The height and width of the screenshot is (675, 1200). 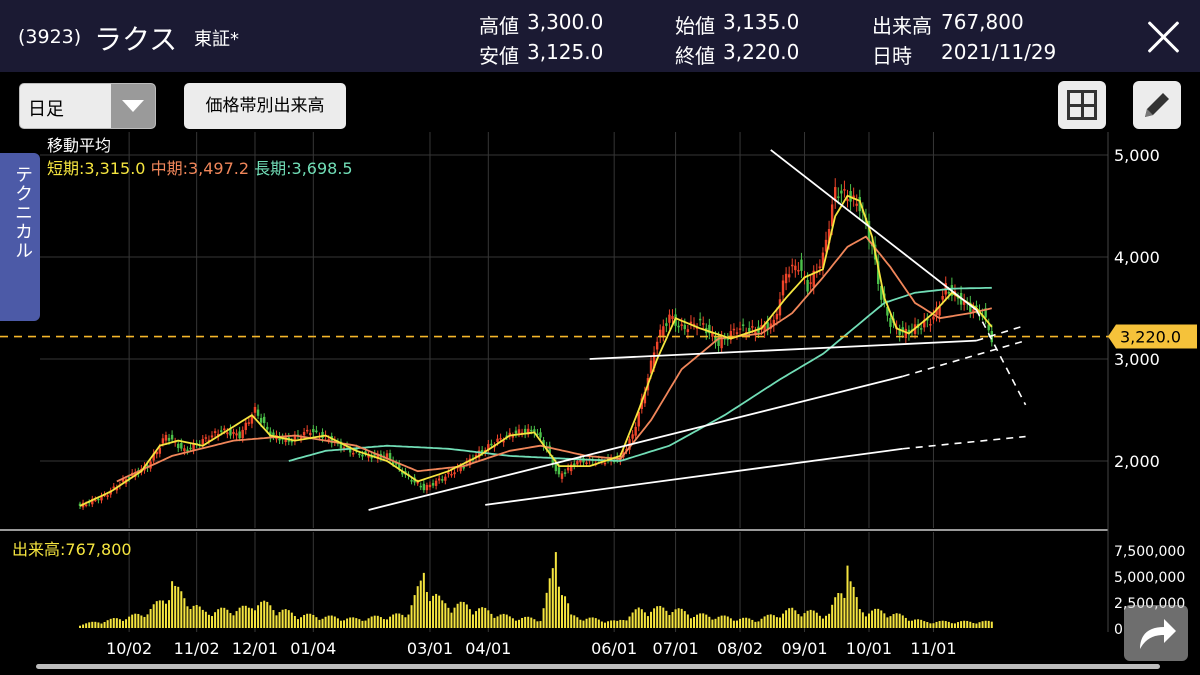 What do you see at coordinates (87, 106) in the screenshot?
I see `period-dropdown: 日足` at bounding box center [87, 106].